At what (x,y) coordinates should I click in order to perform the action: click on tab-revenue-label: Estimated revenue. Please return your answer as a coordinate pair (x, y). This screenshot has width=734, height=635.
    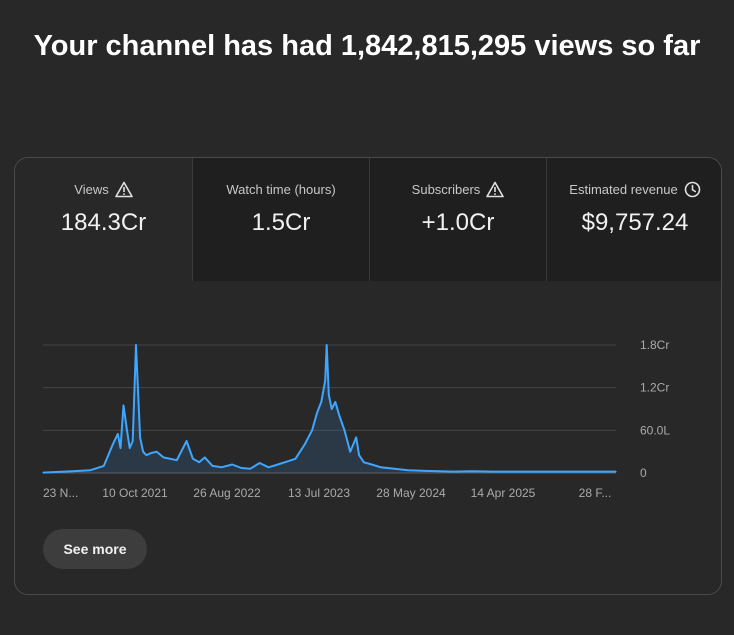
    Looking at the image, I should click on (623, 189).